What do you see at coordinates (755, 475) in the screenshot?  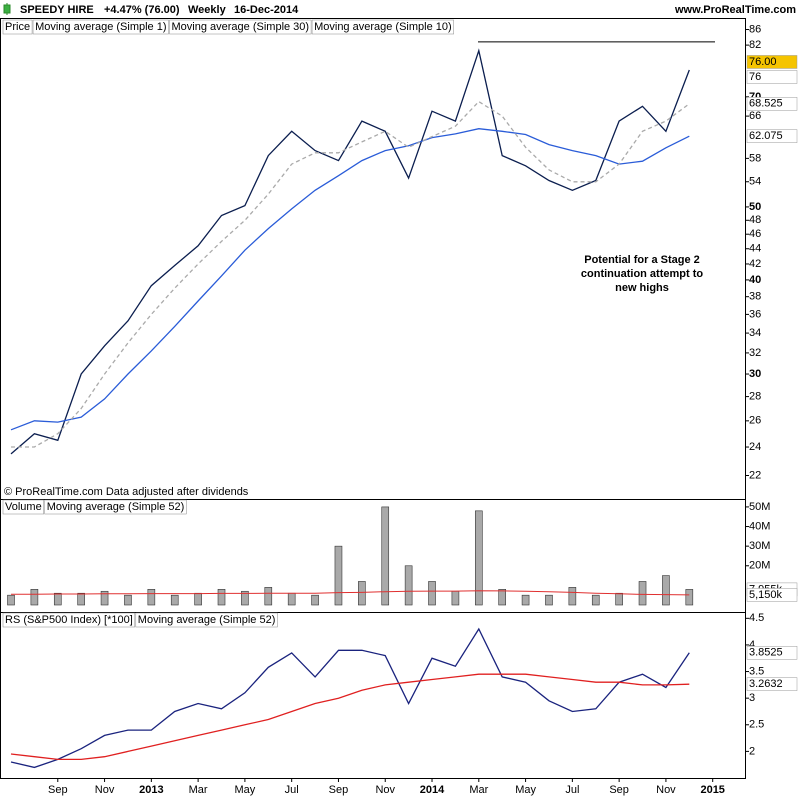 I see `y-tick-label: 22` at bounding box center [755, 475].